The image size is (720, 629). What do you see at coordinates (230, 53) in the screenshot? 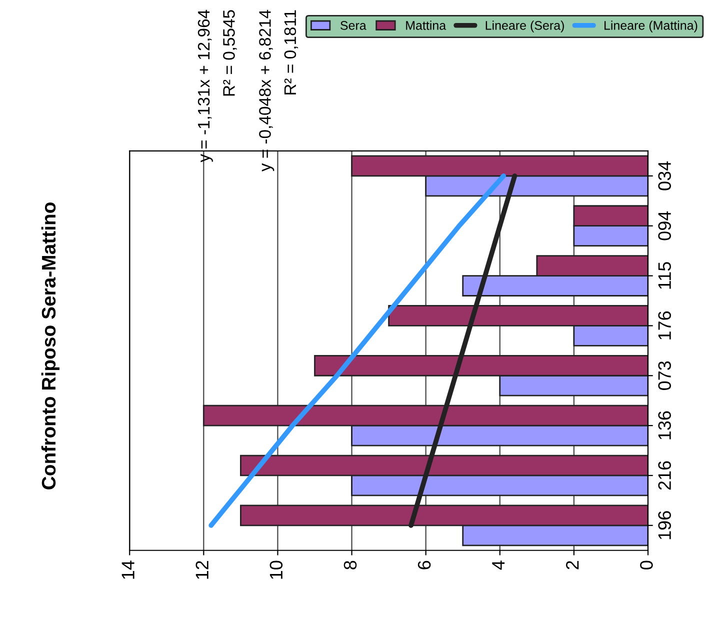
I see `text: R² = 0,5545` at bounding box center [230, 53].